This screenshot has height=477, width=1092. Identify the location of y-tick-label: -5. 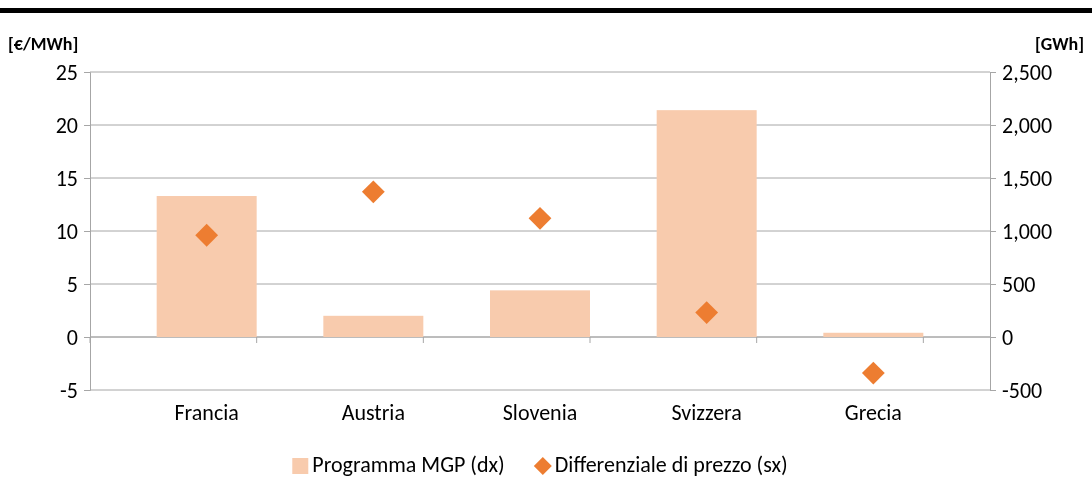
(69, 390).